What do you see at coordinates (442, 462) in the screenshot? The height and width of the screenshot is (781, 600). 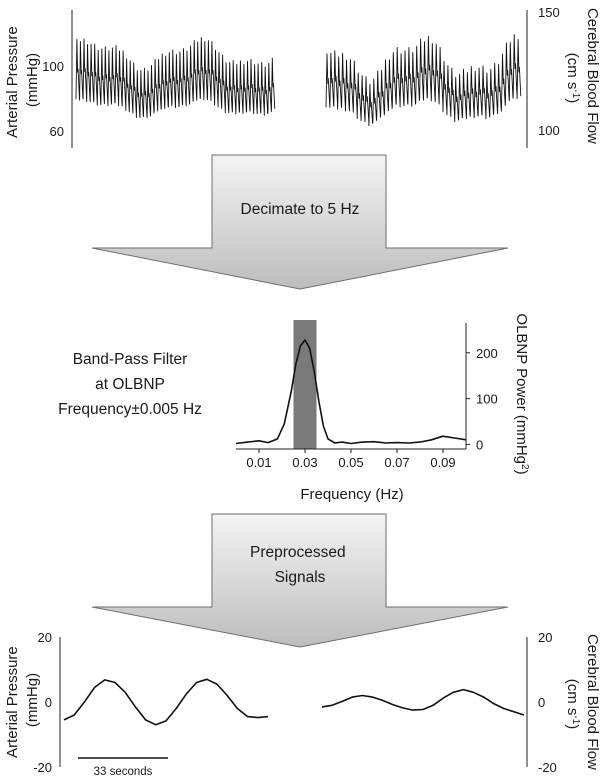 I see `ps-x-tick-label: 0.09` at bounding box center [442, 462].